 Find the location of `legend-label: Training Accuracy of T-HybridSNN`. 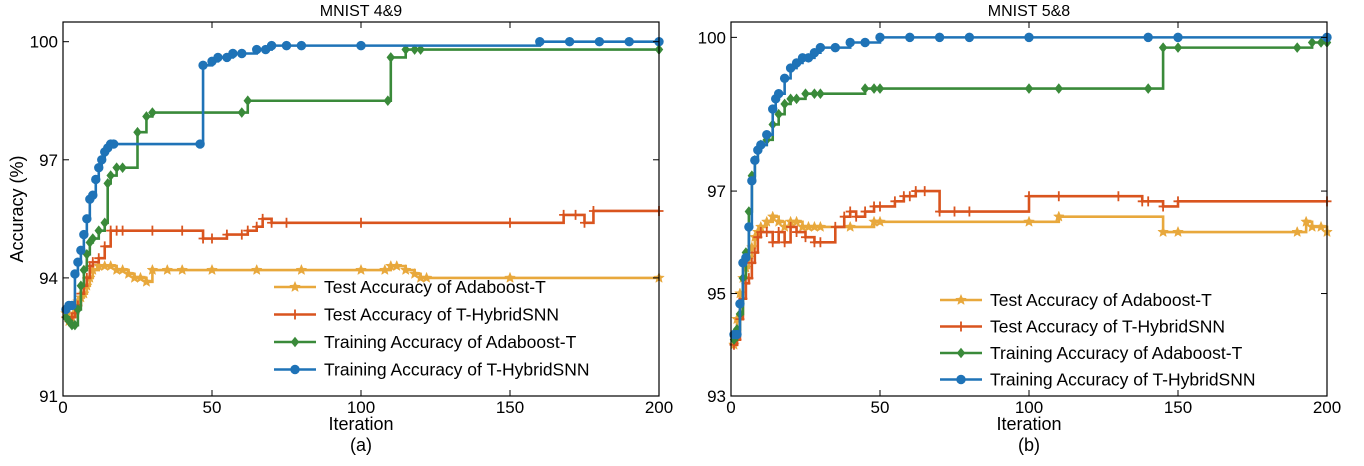

legend-label: Training Accuracy of T-HybridSNN is located at coordinates (457, 370).